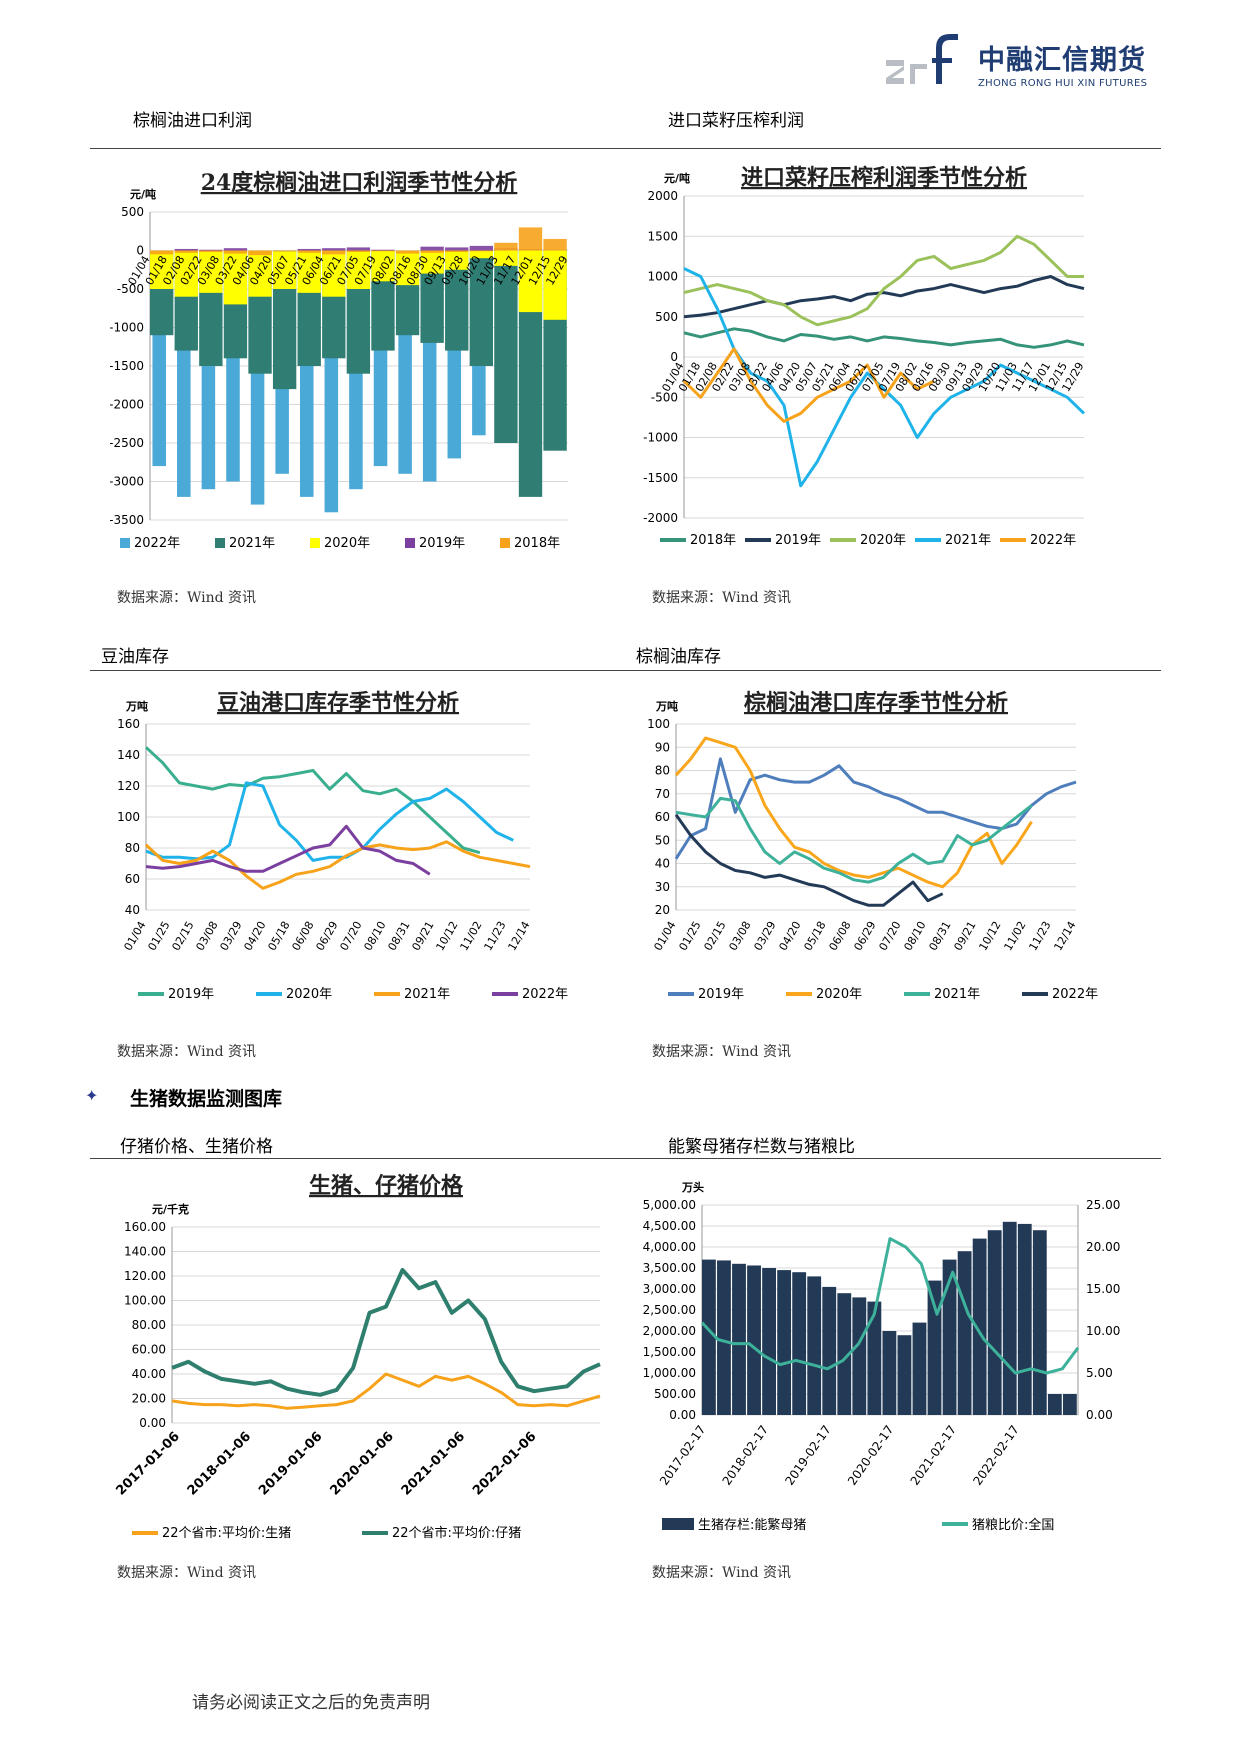 Image resolution: width=1241 pixels, height=1755 pixels. Describe the element at coordinates (669, 1310) in the screenshot. I see `y-tick-label: 2,500.00` at that location.